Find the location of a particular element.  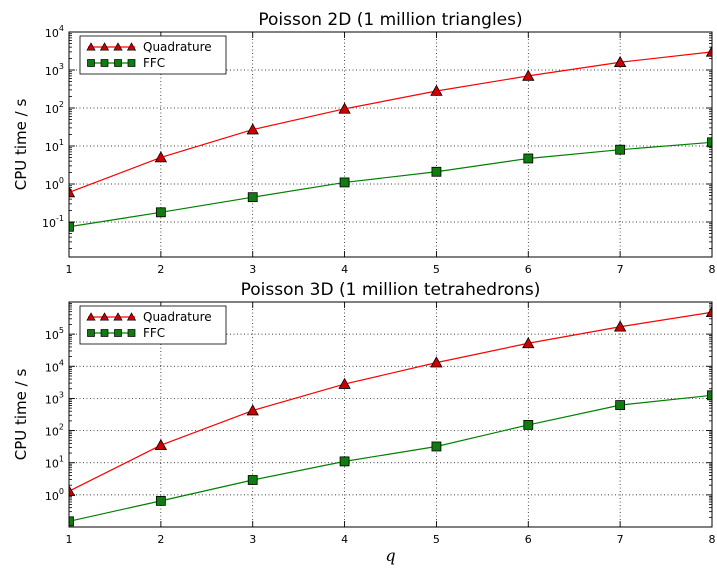

x-tick-label: 1 is located at coordinates (69, 269).